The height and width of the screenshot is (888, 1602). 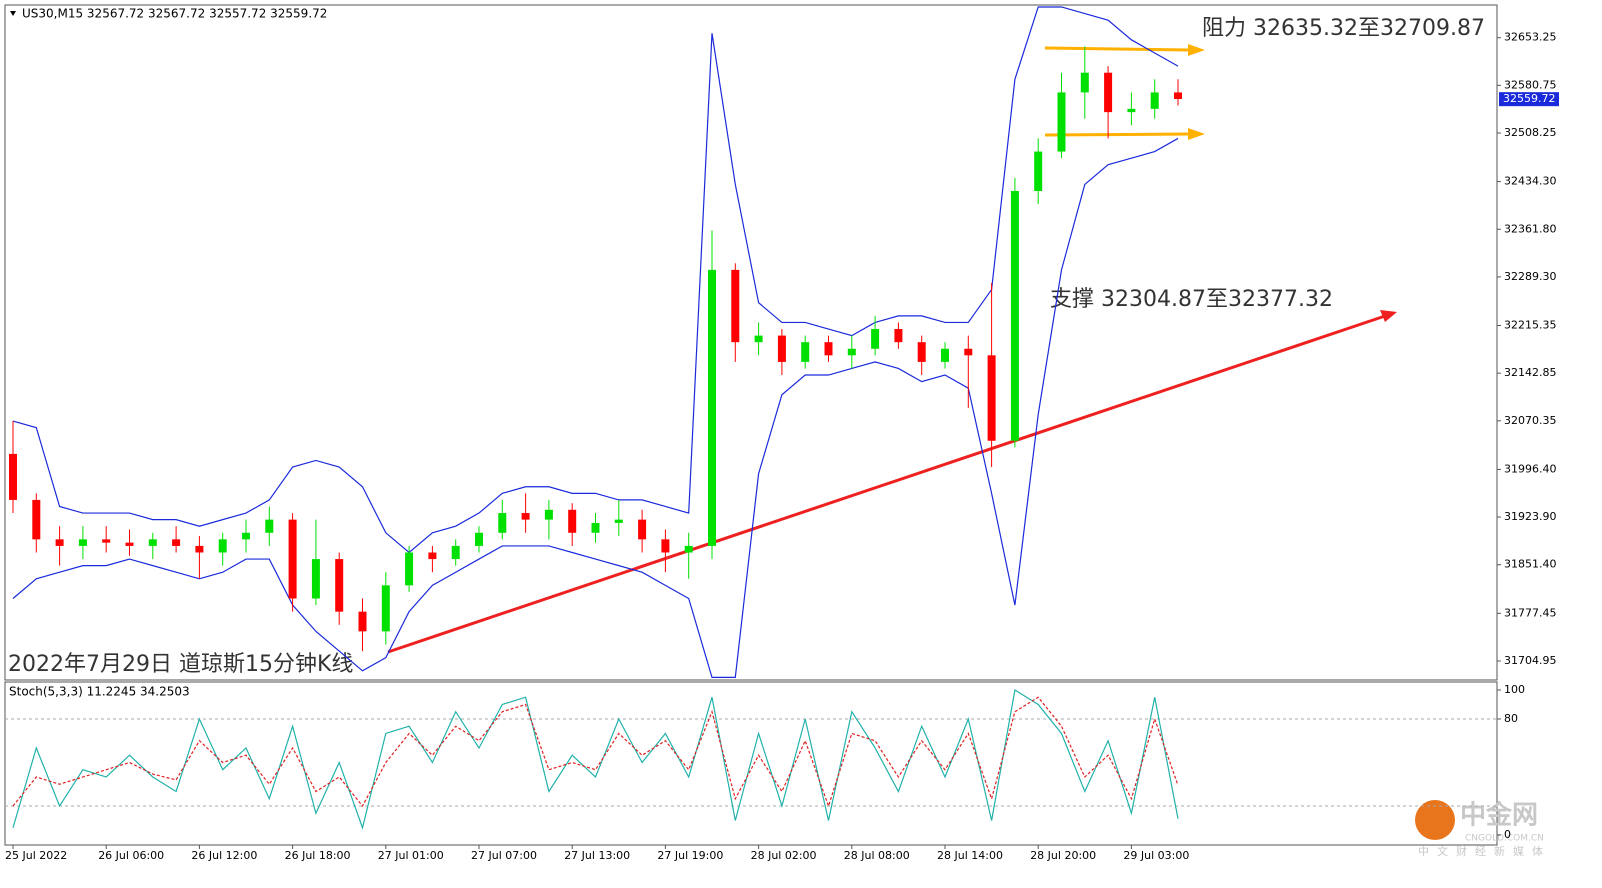 What do you see at coordinates (1196, 134) in the screenshot?
I see `support-arrowhead` at bounding box center [1196, 134].